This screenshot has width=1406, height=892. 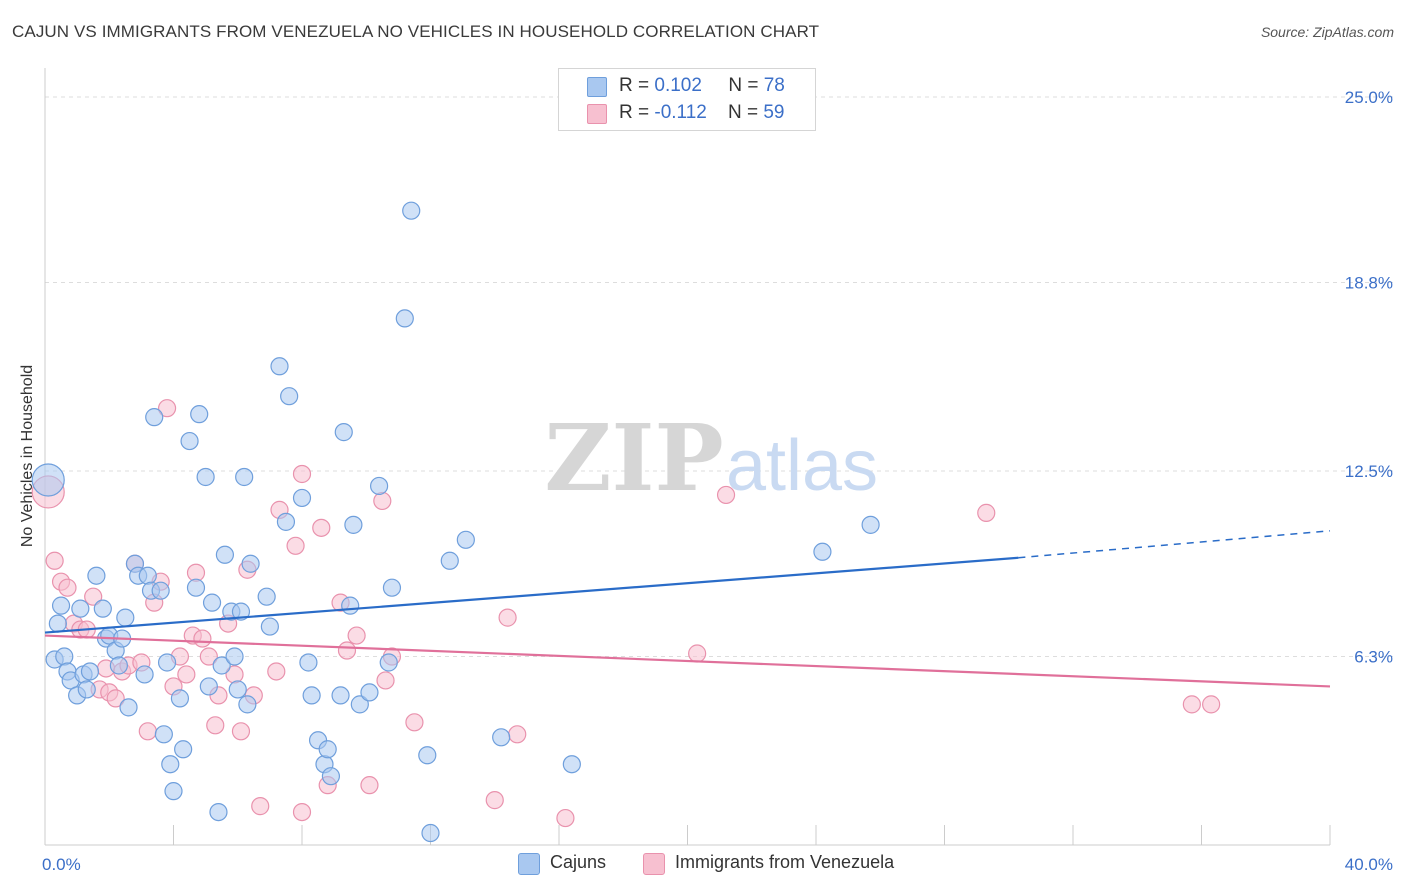 I want to click on y-tick-label: 12.5%, so click(x=1369, y=471).